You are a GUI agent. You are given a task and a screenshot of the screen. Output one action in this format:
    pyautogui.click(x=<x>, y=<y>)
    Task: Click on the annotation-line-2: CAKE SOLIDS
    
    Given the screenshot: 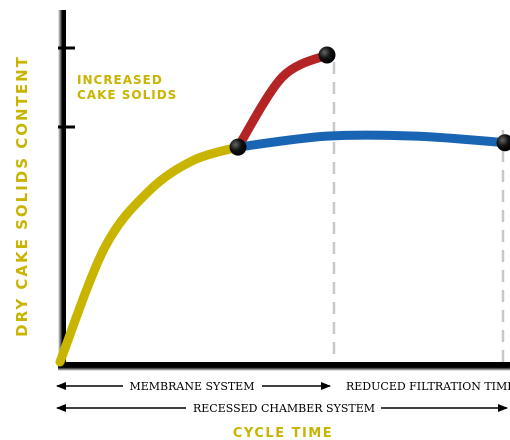 What is the action you would take?
    pyautogui.click(x=127, y=95)
    